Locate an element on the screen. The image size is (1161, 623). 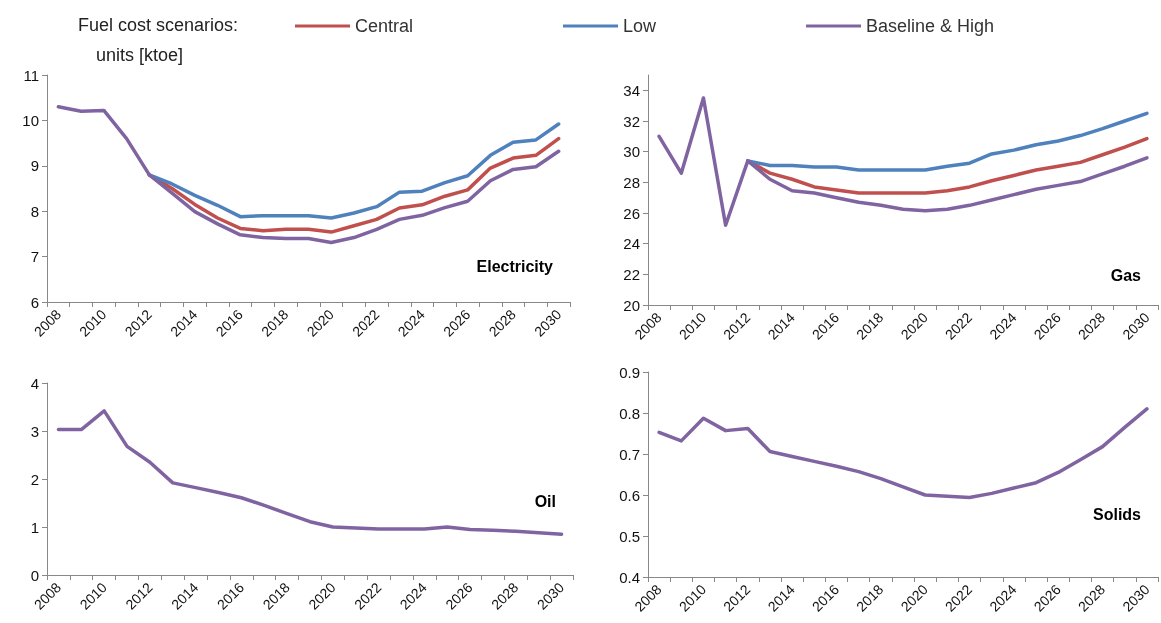
y-tick-label: 0 is located at coordinates (34, 575).